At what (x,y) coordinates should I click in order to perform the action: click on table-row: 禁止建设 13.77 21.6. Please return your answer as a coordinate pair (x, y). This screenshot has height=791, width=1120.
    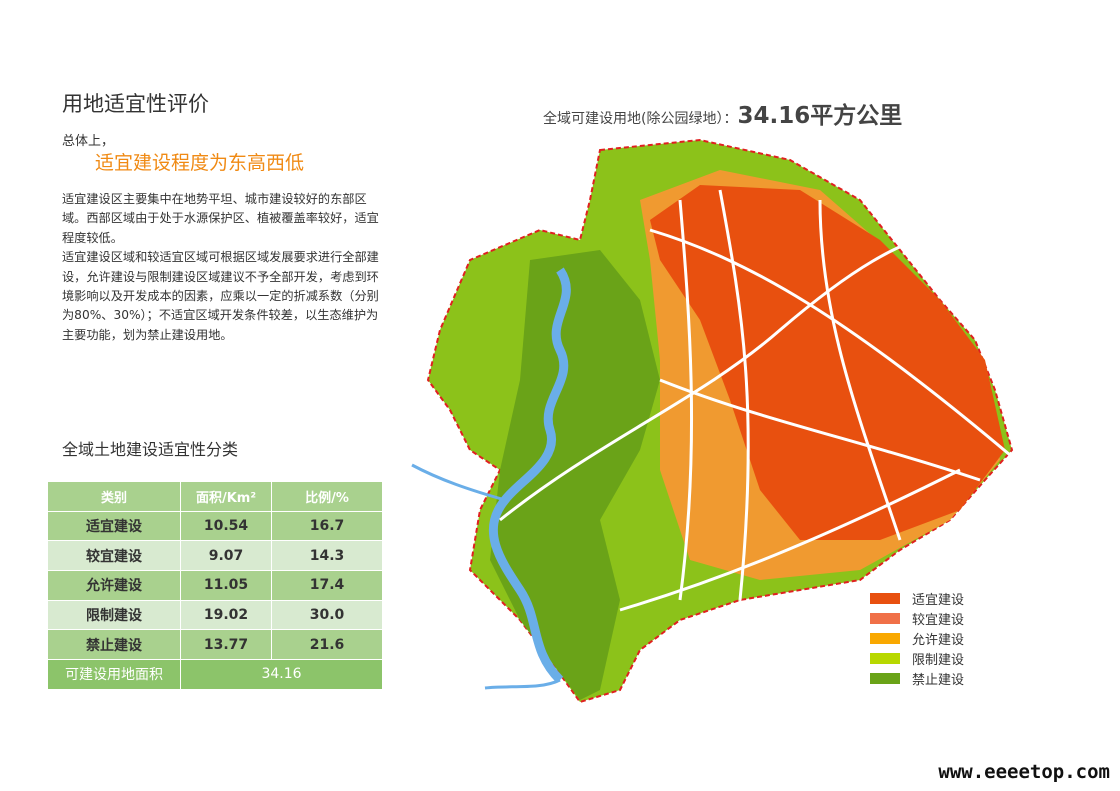
    Looking at the image, I should click on (215, 645).